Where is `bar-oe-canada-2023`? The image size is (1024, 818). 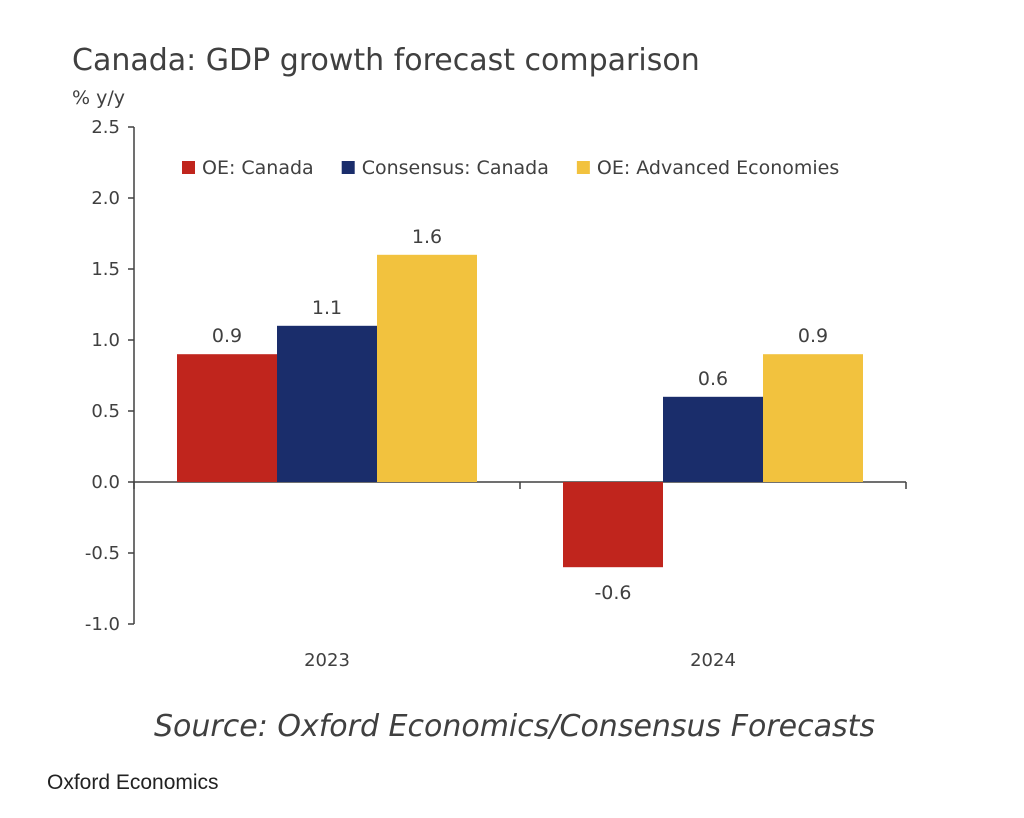 bar-oe-canada-2023 is located at coordinates (227, 418).